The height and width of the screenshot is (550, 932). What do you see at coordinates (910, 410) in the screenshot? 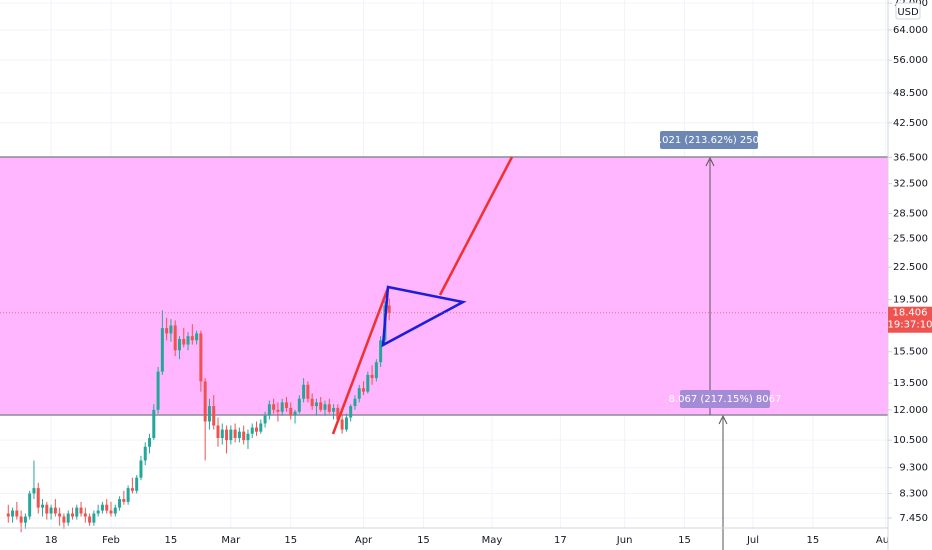
I see `y-tick-label: 12.000` at bounding box center [910, 410].